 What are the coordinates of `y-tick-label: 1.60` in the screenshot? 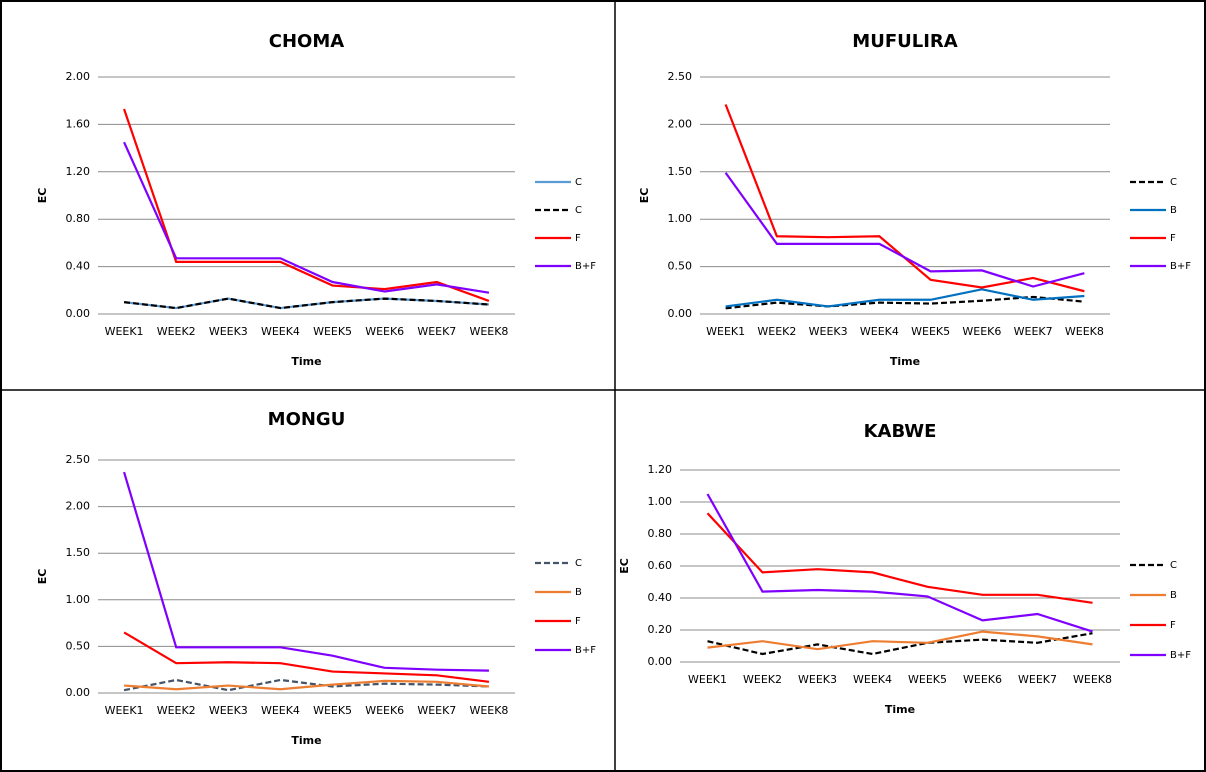 It's located at (78, 123).